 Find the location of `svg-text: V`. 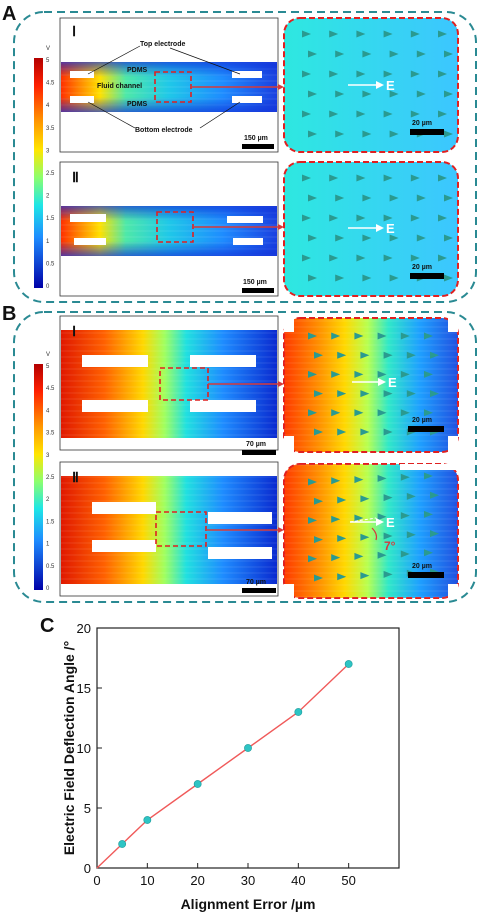

svg-text: V is located at coordinates (48, 355).